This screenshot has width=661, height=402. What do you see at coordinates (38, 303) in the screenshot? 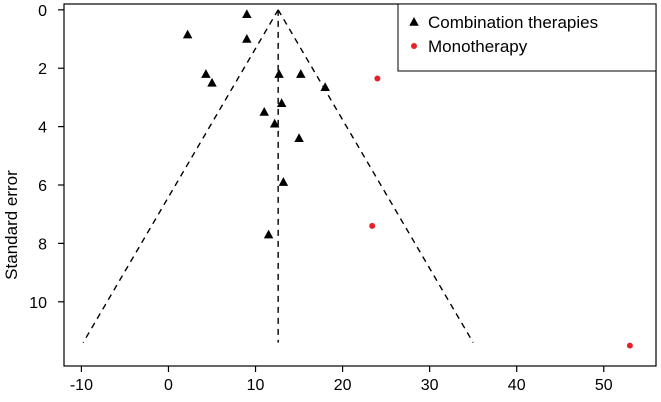
I see `y-tick-label: 10` at bounding box center [38, 303].